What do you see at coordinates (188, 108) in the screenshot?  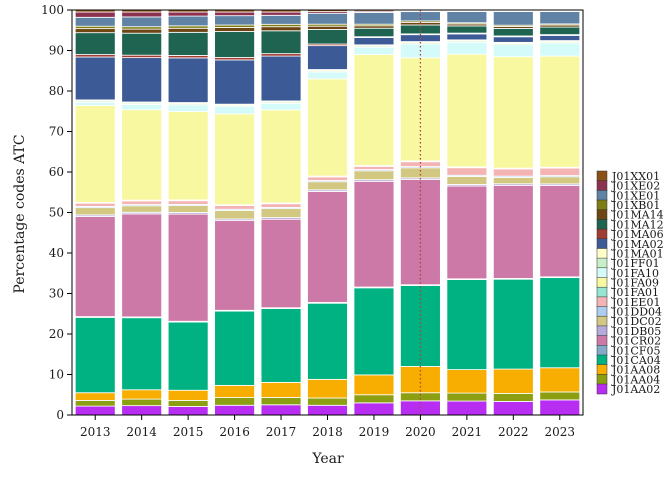 I see `bar-segment-j01fa10-2015` at bounding box center [188, 108].